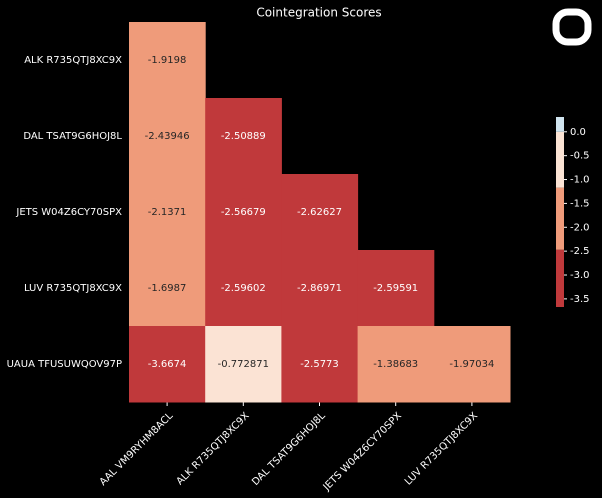 This screenshot has height=498, width=602. What do you see at coordinates (580, 180) in the screenshot?
I see `colorbar-tick-label: -1.0` at bounding box center [580, 180].